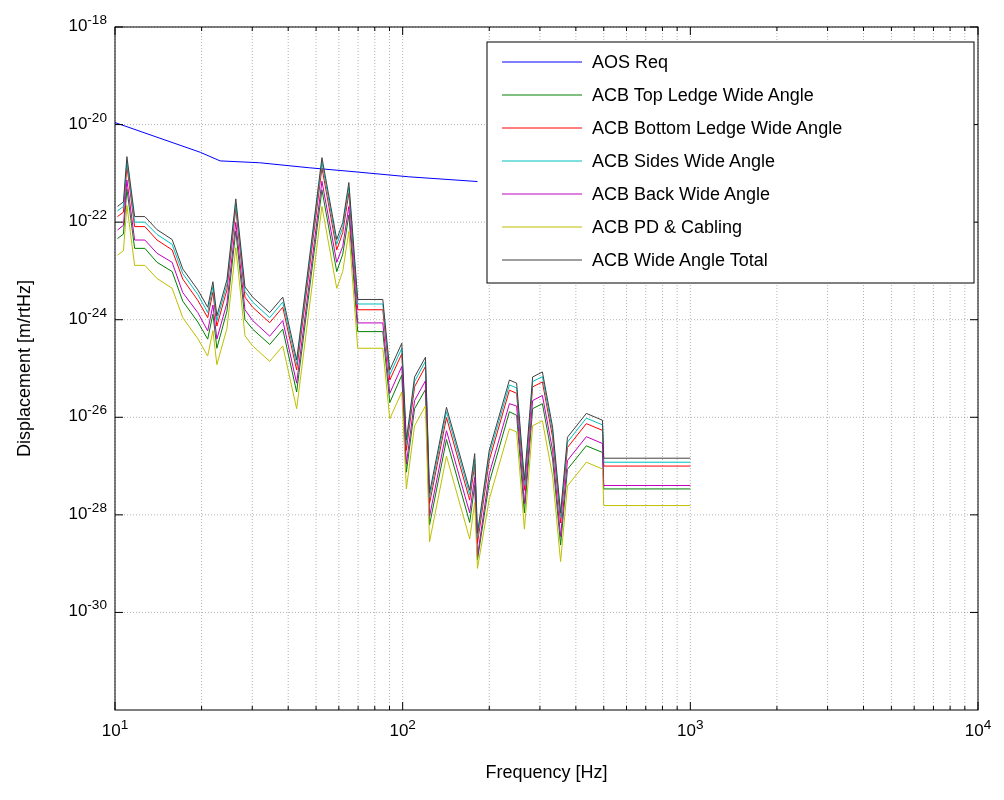  Describe the element at coordinates (24, 368) in the screenshot. I see `y-axis-title: Displacement [m/rtHz]` at that location.